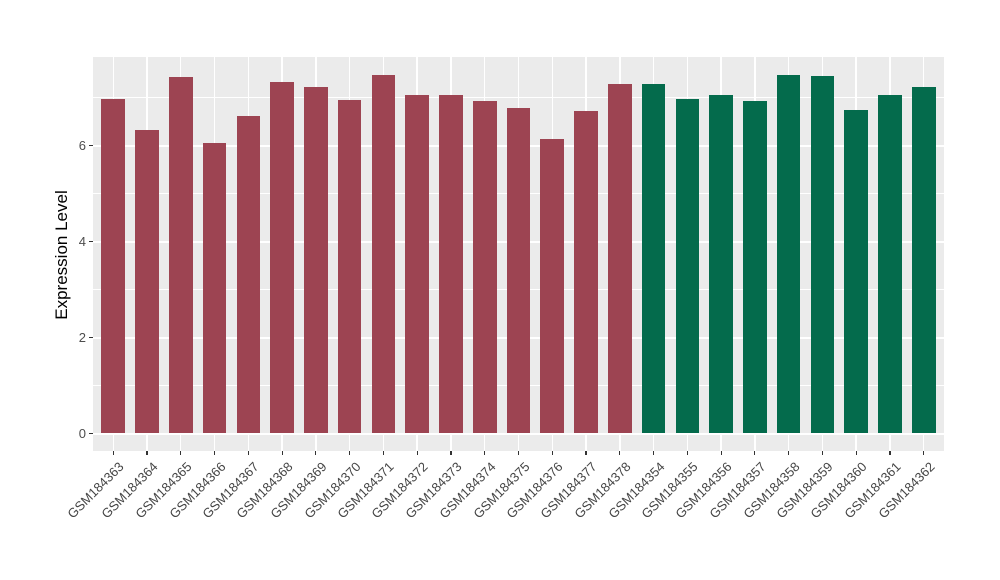  I want to click on bar-GSM184358, so click(788, 254).